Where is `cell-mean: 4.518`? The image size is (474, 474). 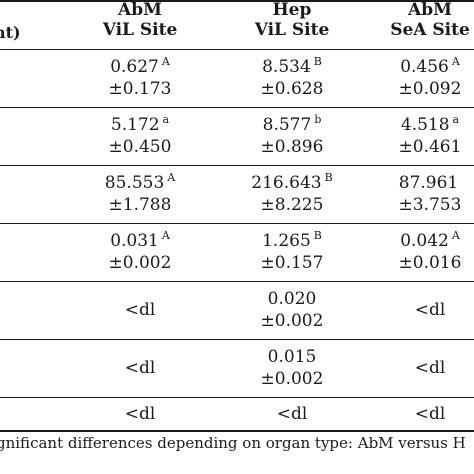
cell-mean: 4.518 is located at coordinates (425, 125).